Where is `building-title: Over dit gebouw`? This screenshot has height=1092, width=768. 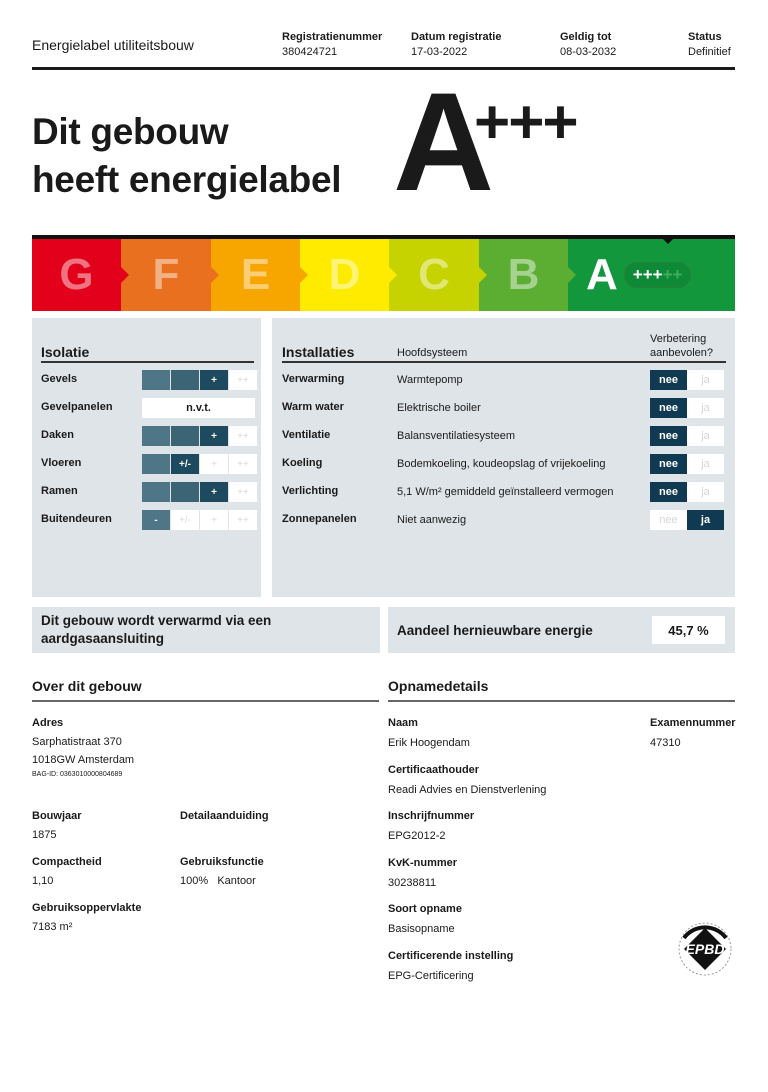 building-title: Over dit gebouw is located at coordinates (87, 686).